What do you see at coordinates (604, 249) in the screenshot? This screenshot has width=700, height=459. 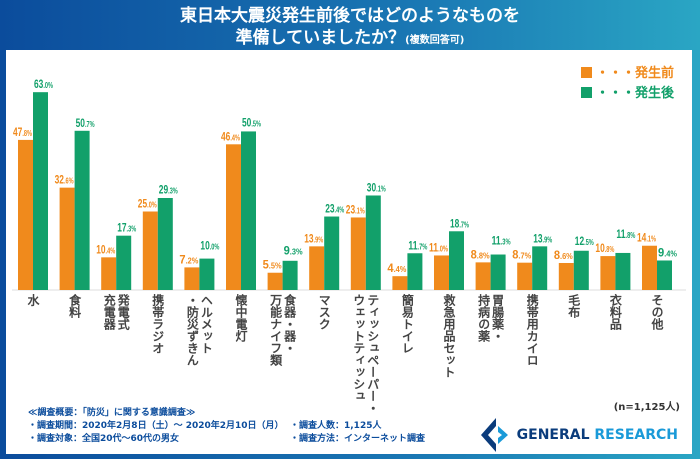 I see `value-label: 10.8%` at bounding box center [604, 249].